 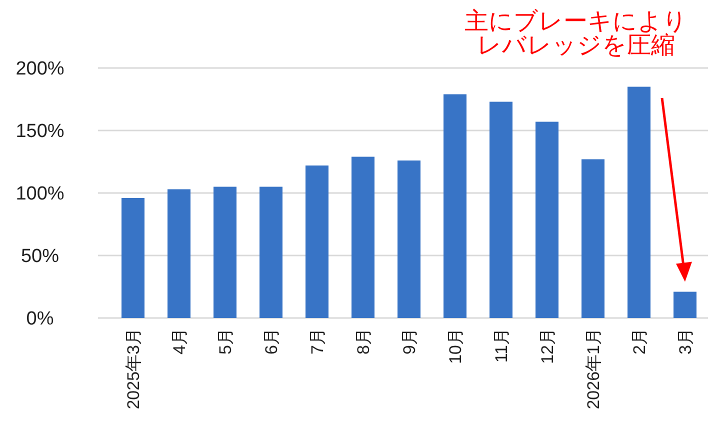 I want to click on y-tick-label: 200%, so click(x=40, y=69).